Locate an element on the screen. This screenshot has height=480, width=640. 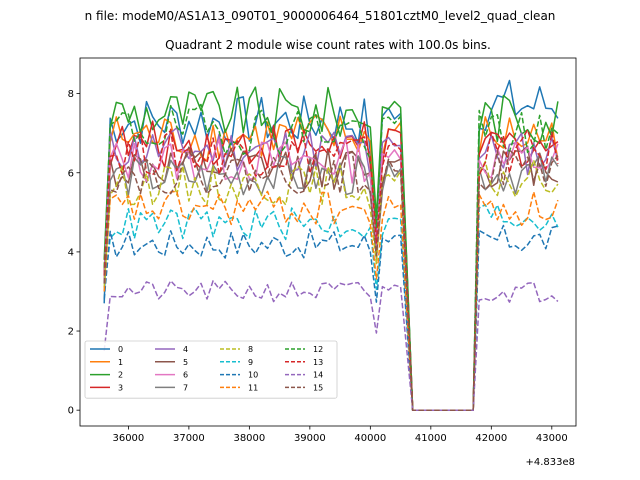
x-tick-label: 36000 is located at coordinates (128, 438).